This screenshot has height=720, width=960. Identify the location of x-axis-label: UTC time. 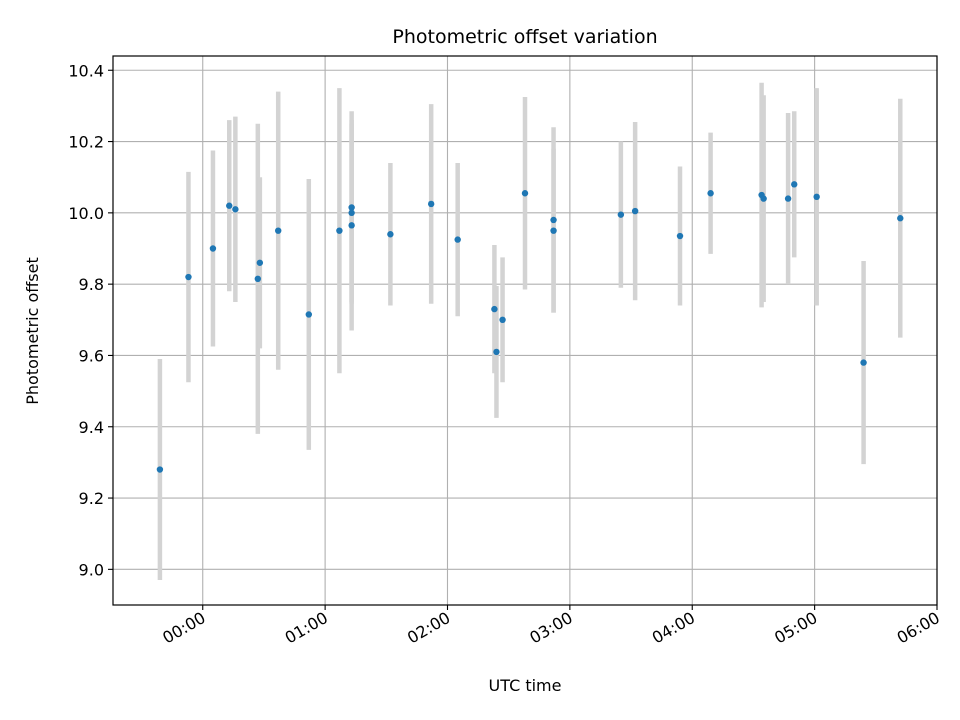
(525, 685).